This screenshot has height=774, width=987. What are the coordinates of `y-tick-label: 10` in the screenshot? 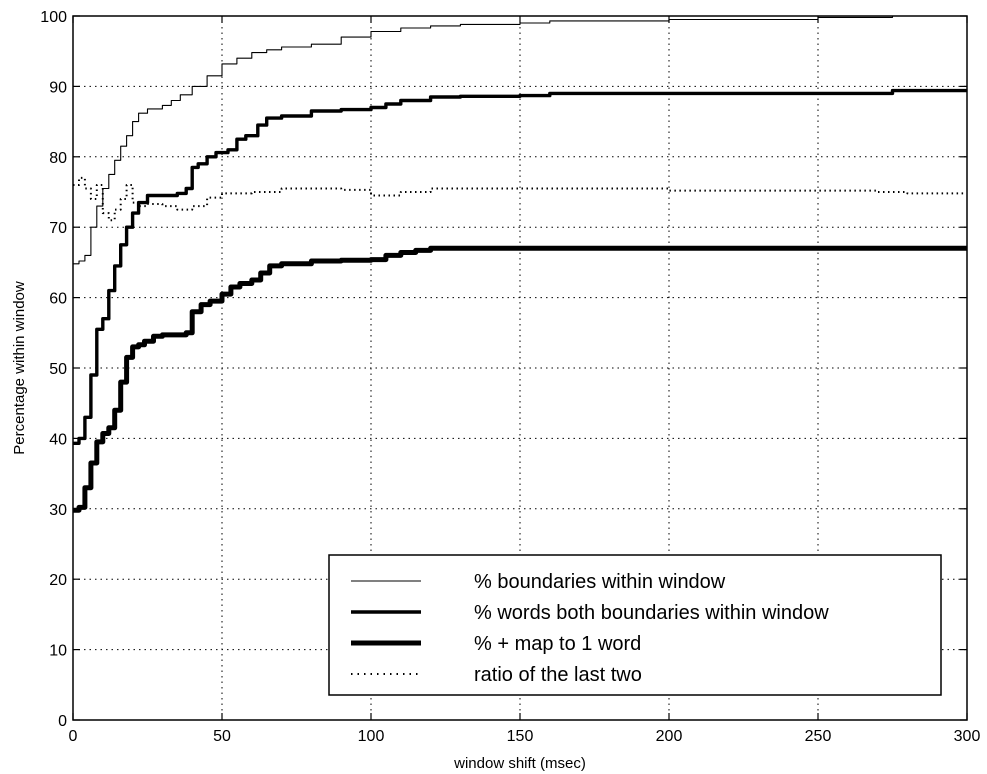 It's located at (58, 651).